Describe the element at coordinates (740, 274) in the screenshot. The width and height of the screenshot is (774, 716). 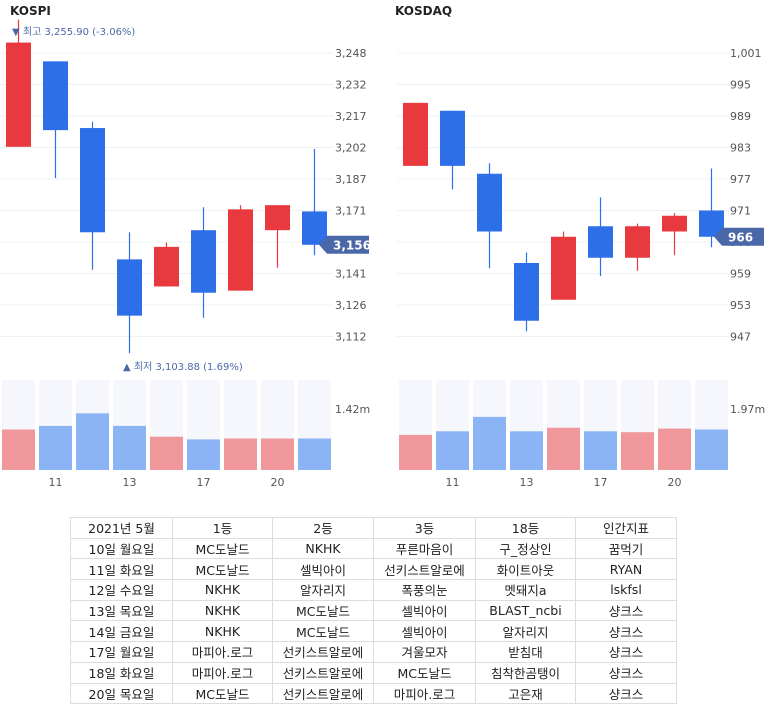
I see `y-tick-label: 959` at that location.